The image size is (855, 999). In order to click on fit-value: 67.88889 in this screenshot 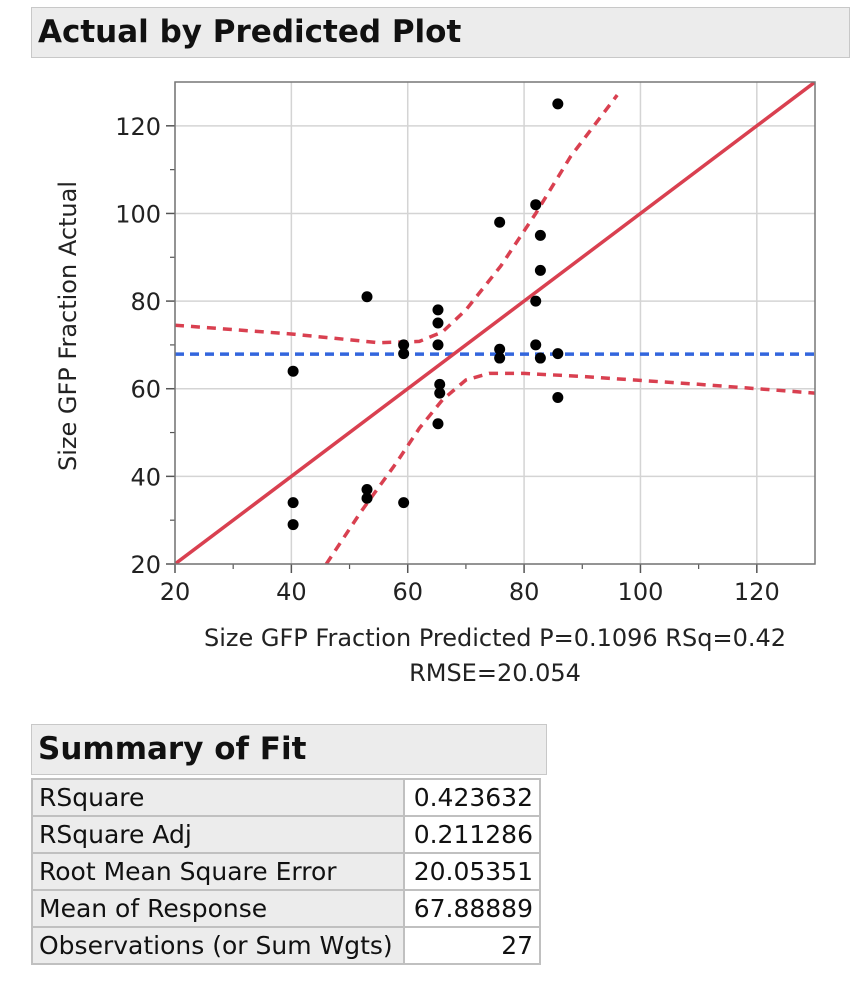, I will do `click(472, 908)`.